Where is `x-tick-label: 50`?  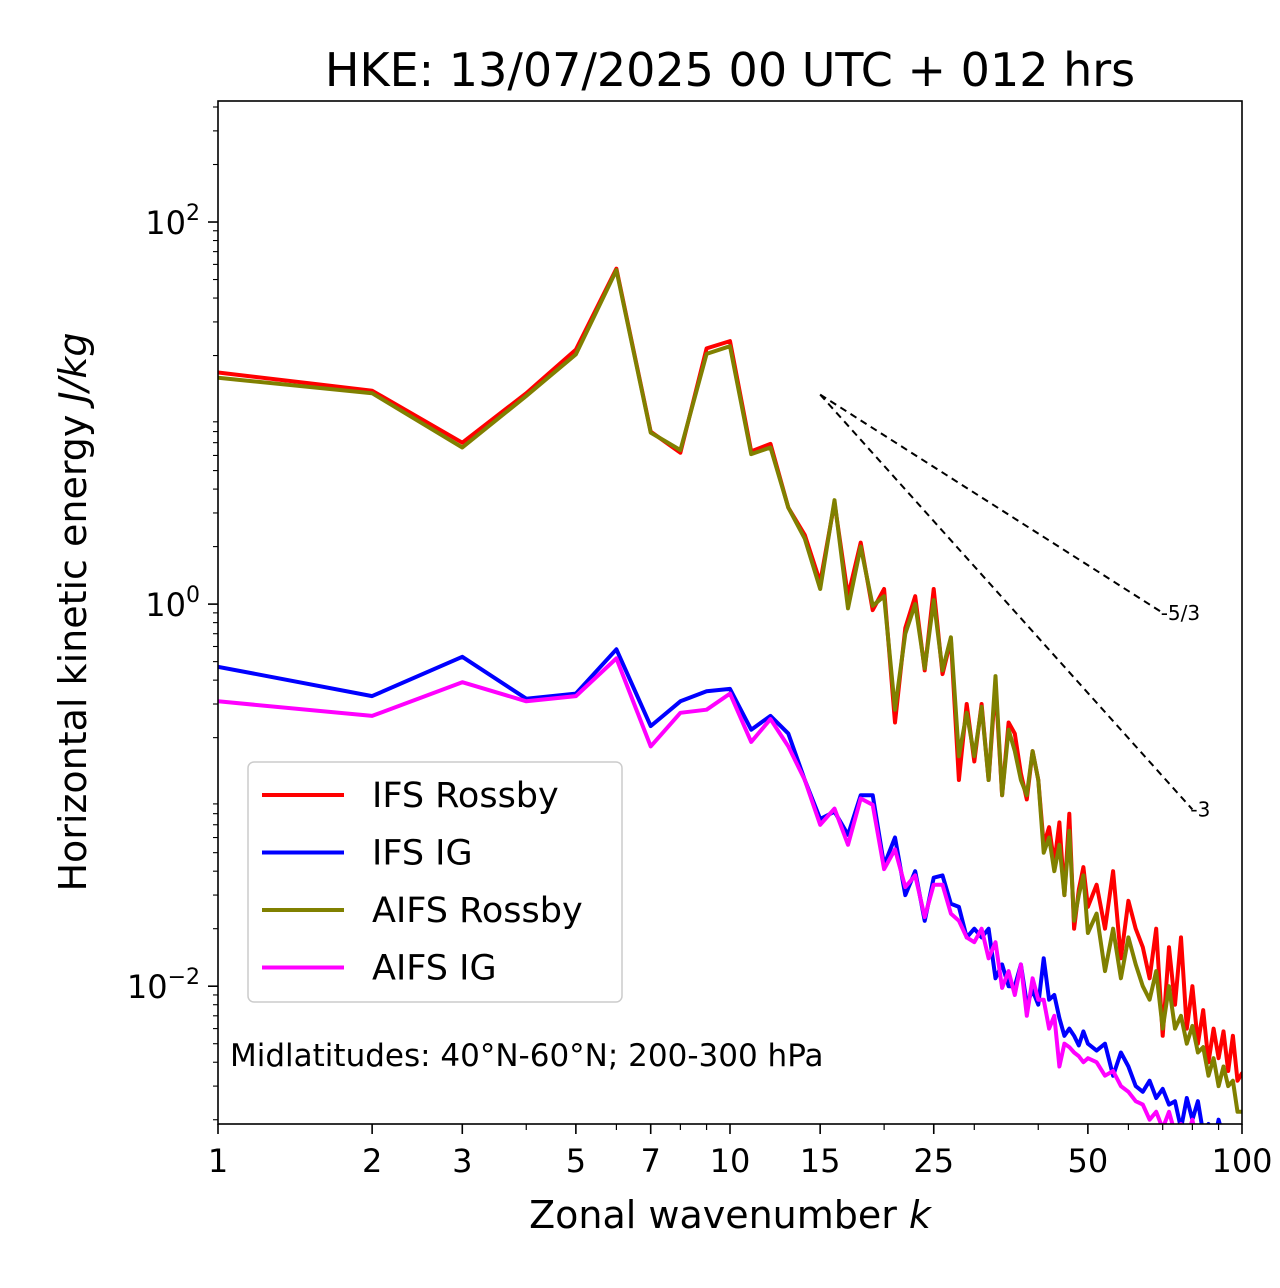
x-tick-label: 50 is located at coordinates (1088, 1161).